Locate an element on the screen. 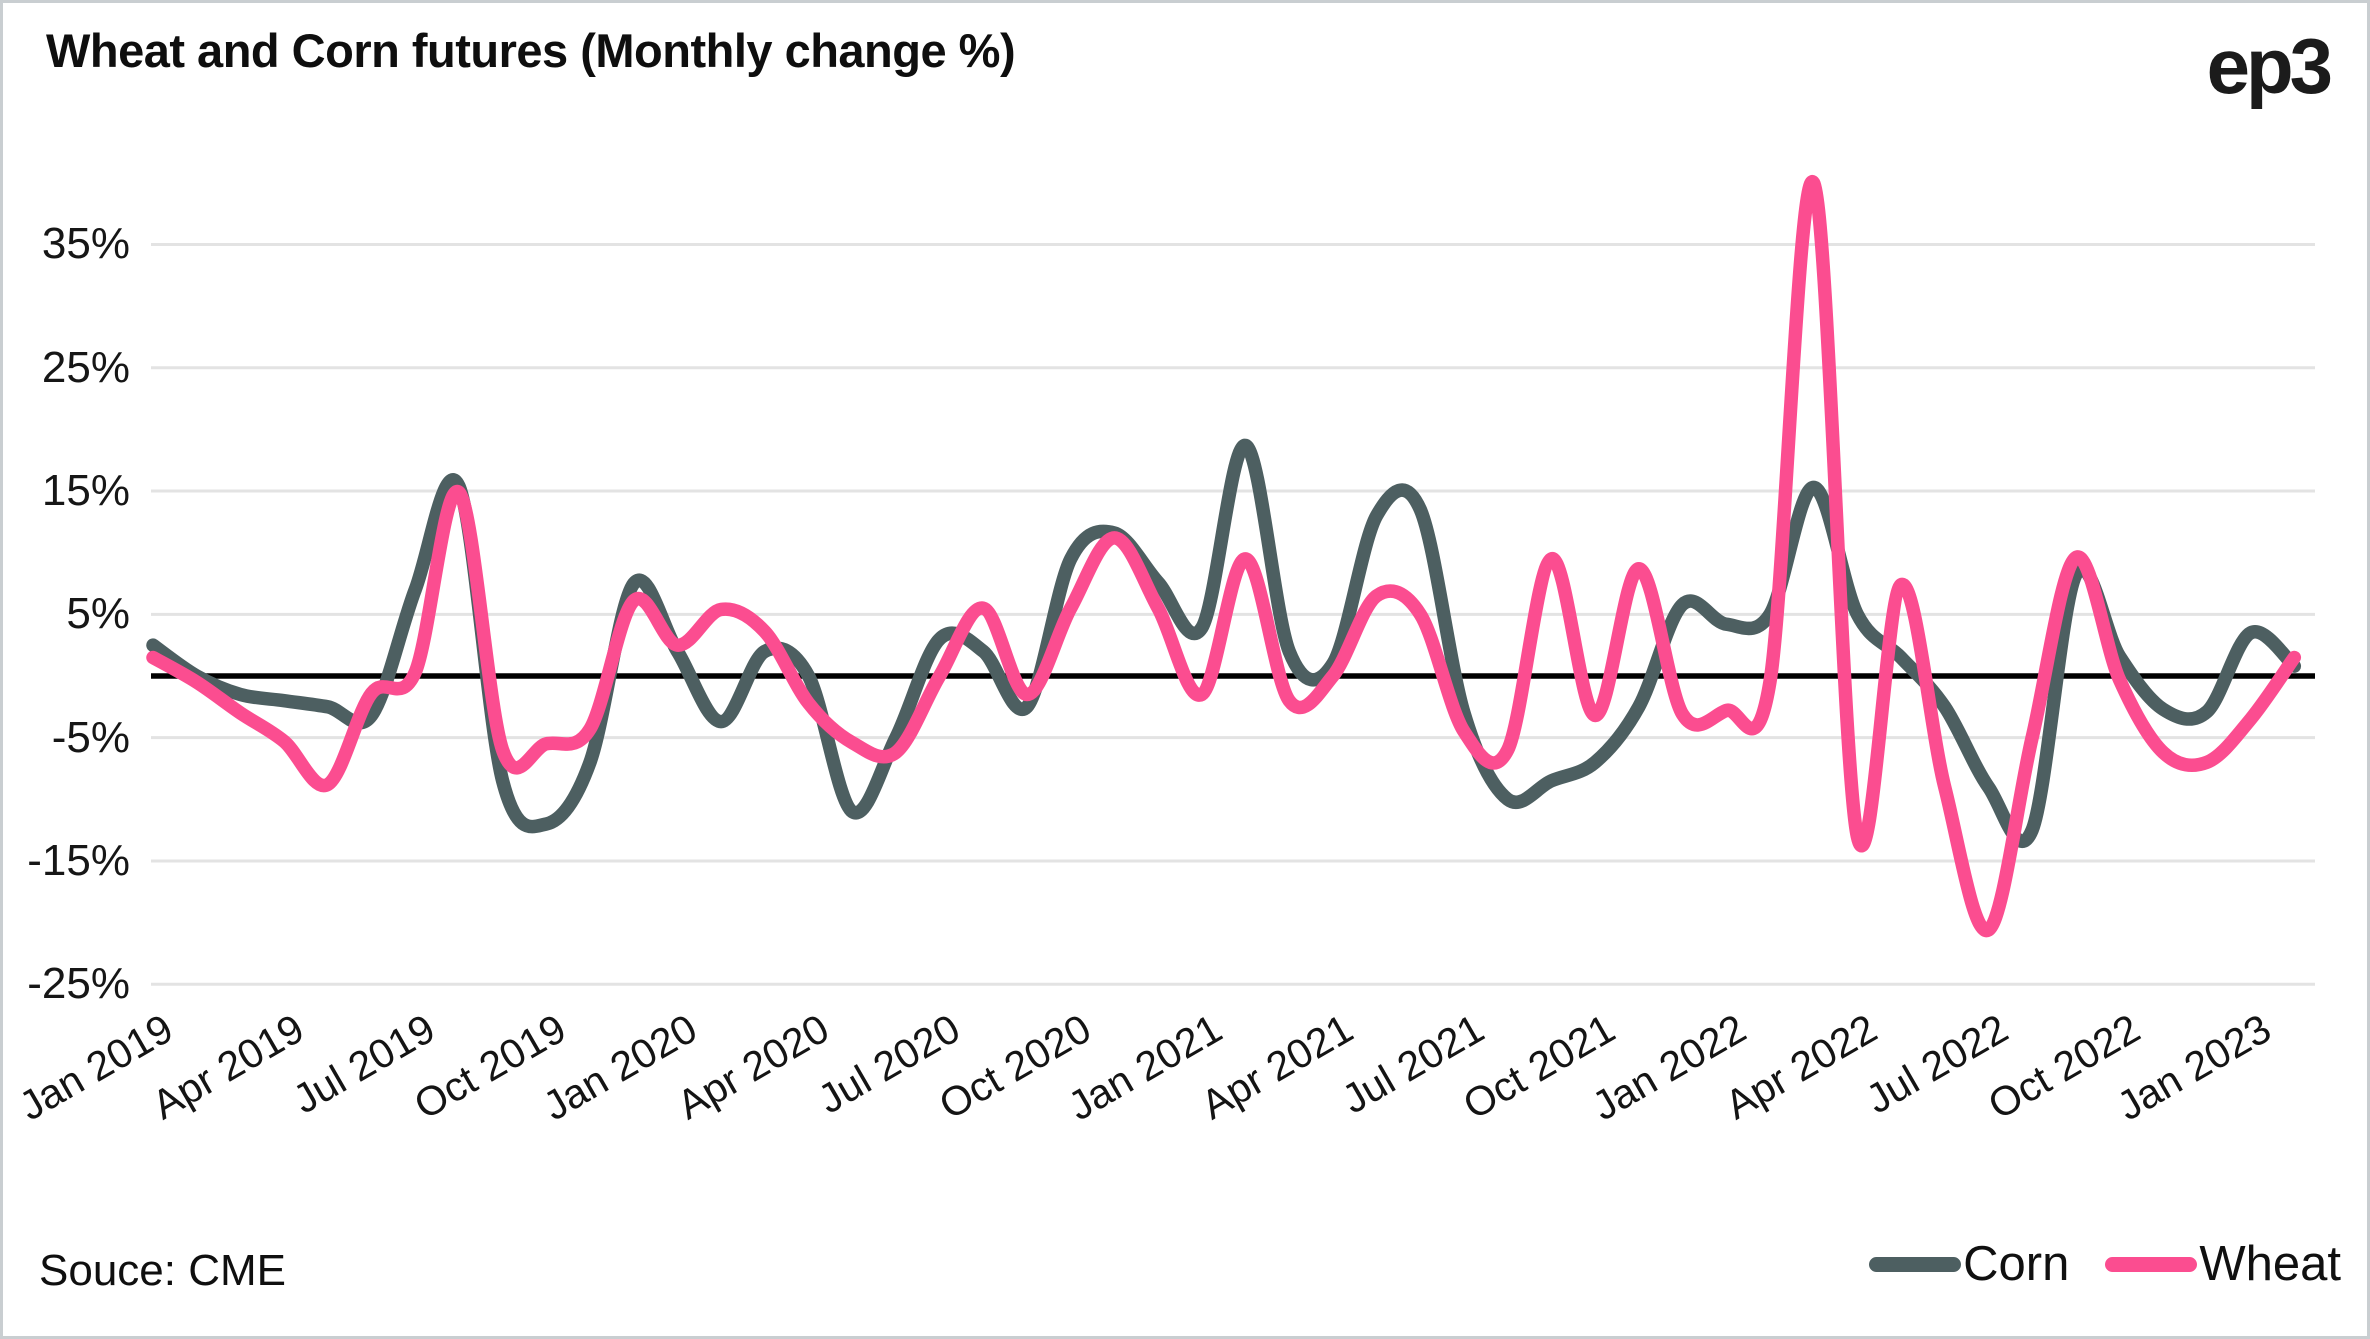 The image size is (2370, 1339). legend-item-corn: Corn is located at coordinates (1969, 1264).